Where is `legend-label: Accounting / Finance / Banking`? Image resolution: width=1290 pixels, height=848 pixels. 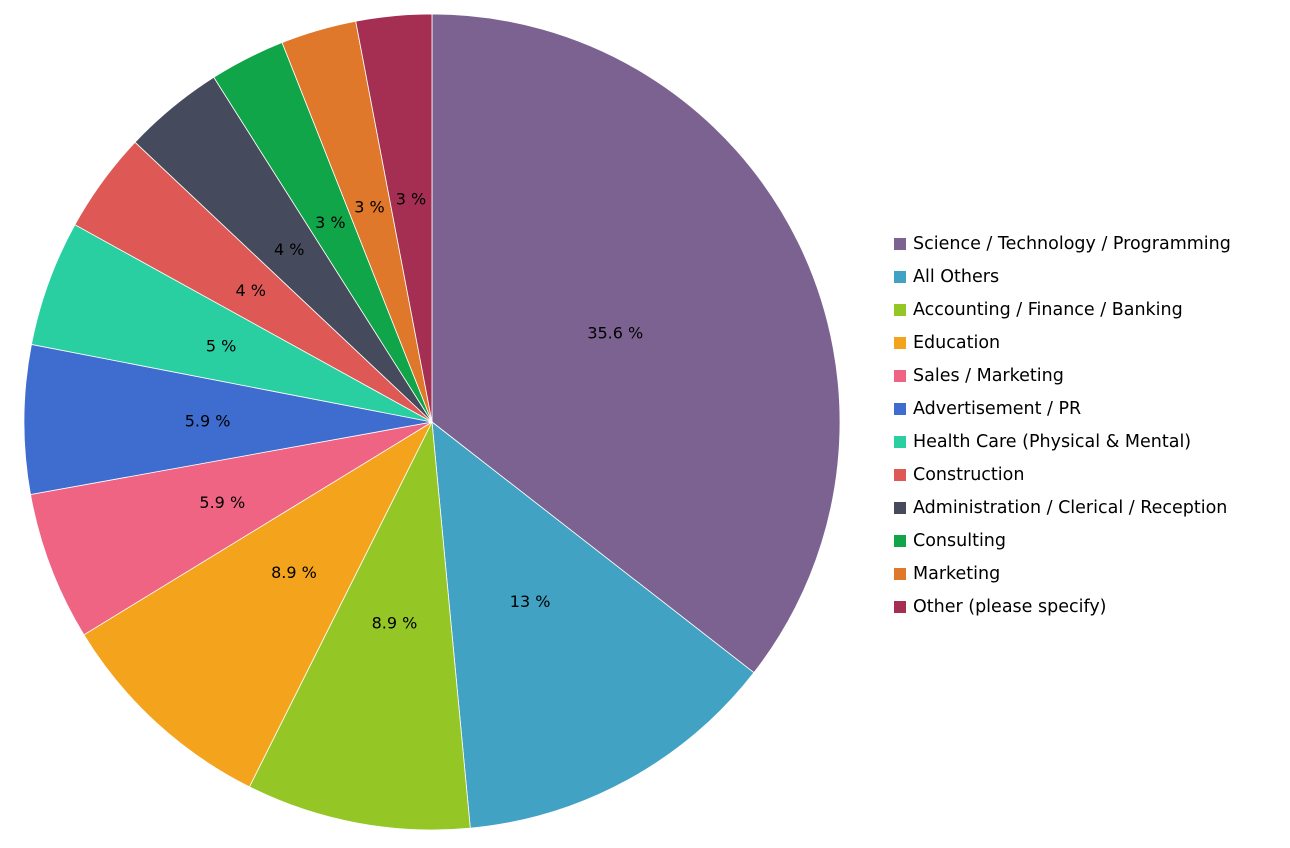
legend-label: Accounting / Finance / Banking is located at coordinates (1048, 309).